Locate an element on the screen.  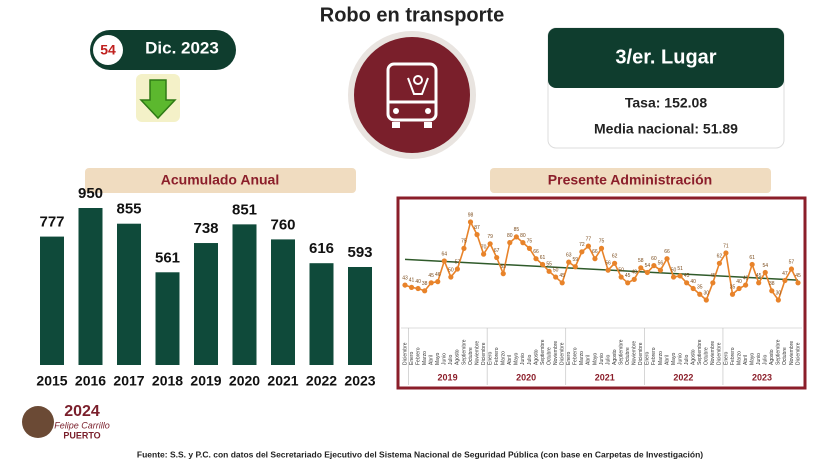
value-label: 53 is located at coordinates (503, 267).